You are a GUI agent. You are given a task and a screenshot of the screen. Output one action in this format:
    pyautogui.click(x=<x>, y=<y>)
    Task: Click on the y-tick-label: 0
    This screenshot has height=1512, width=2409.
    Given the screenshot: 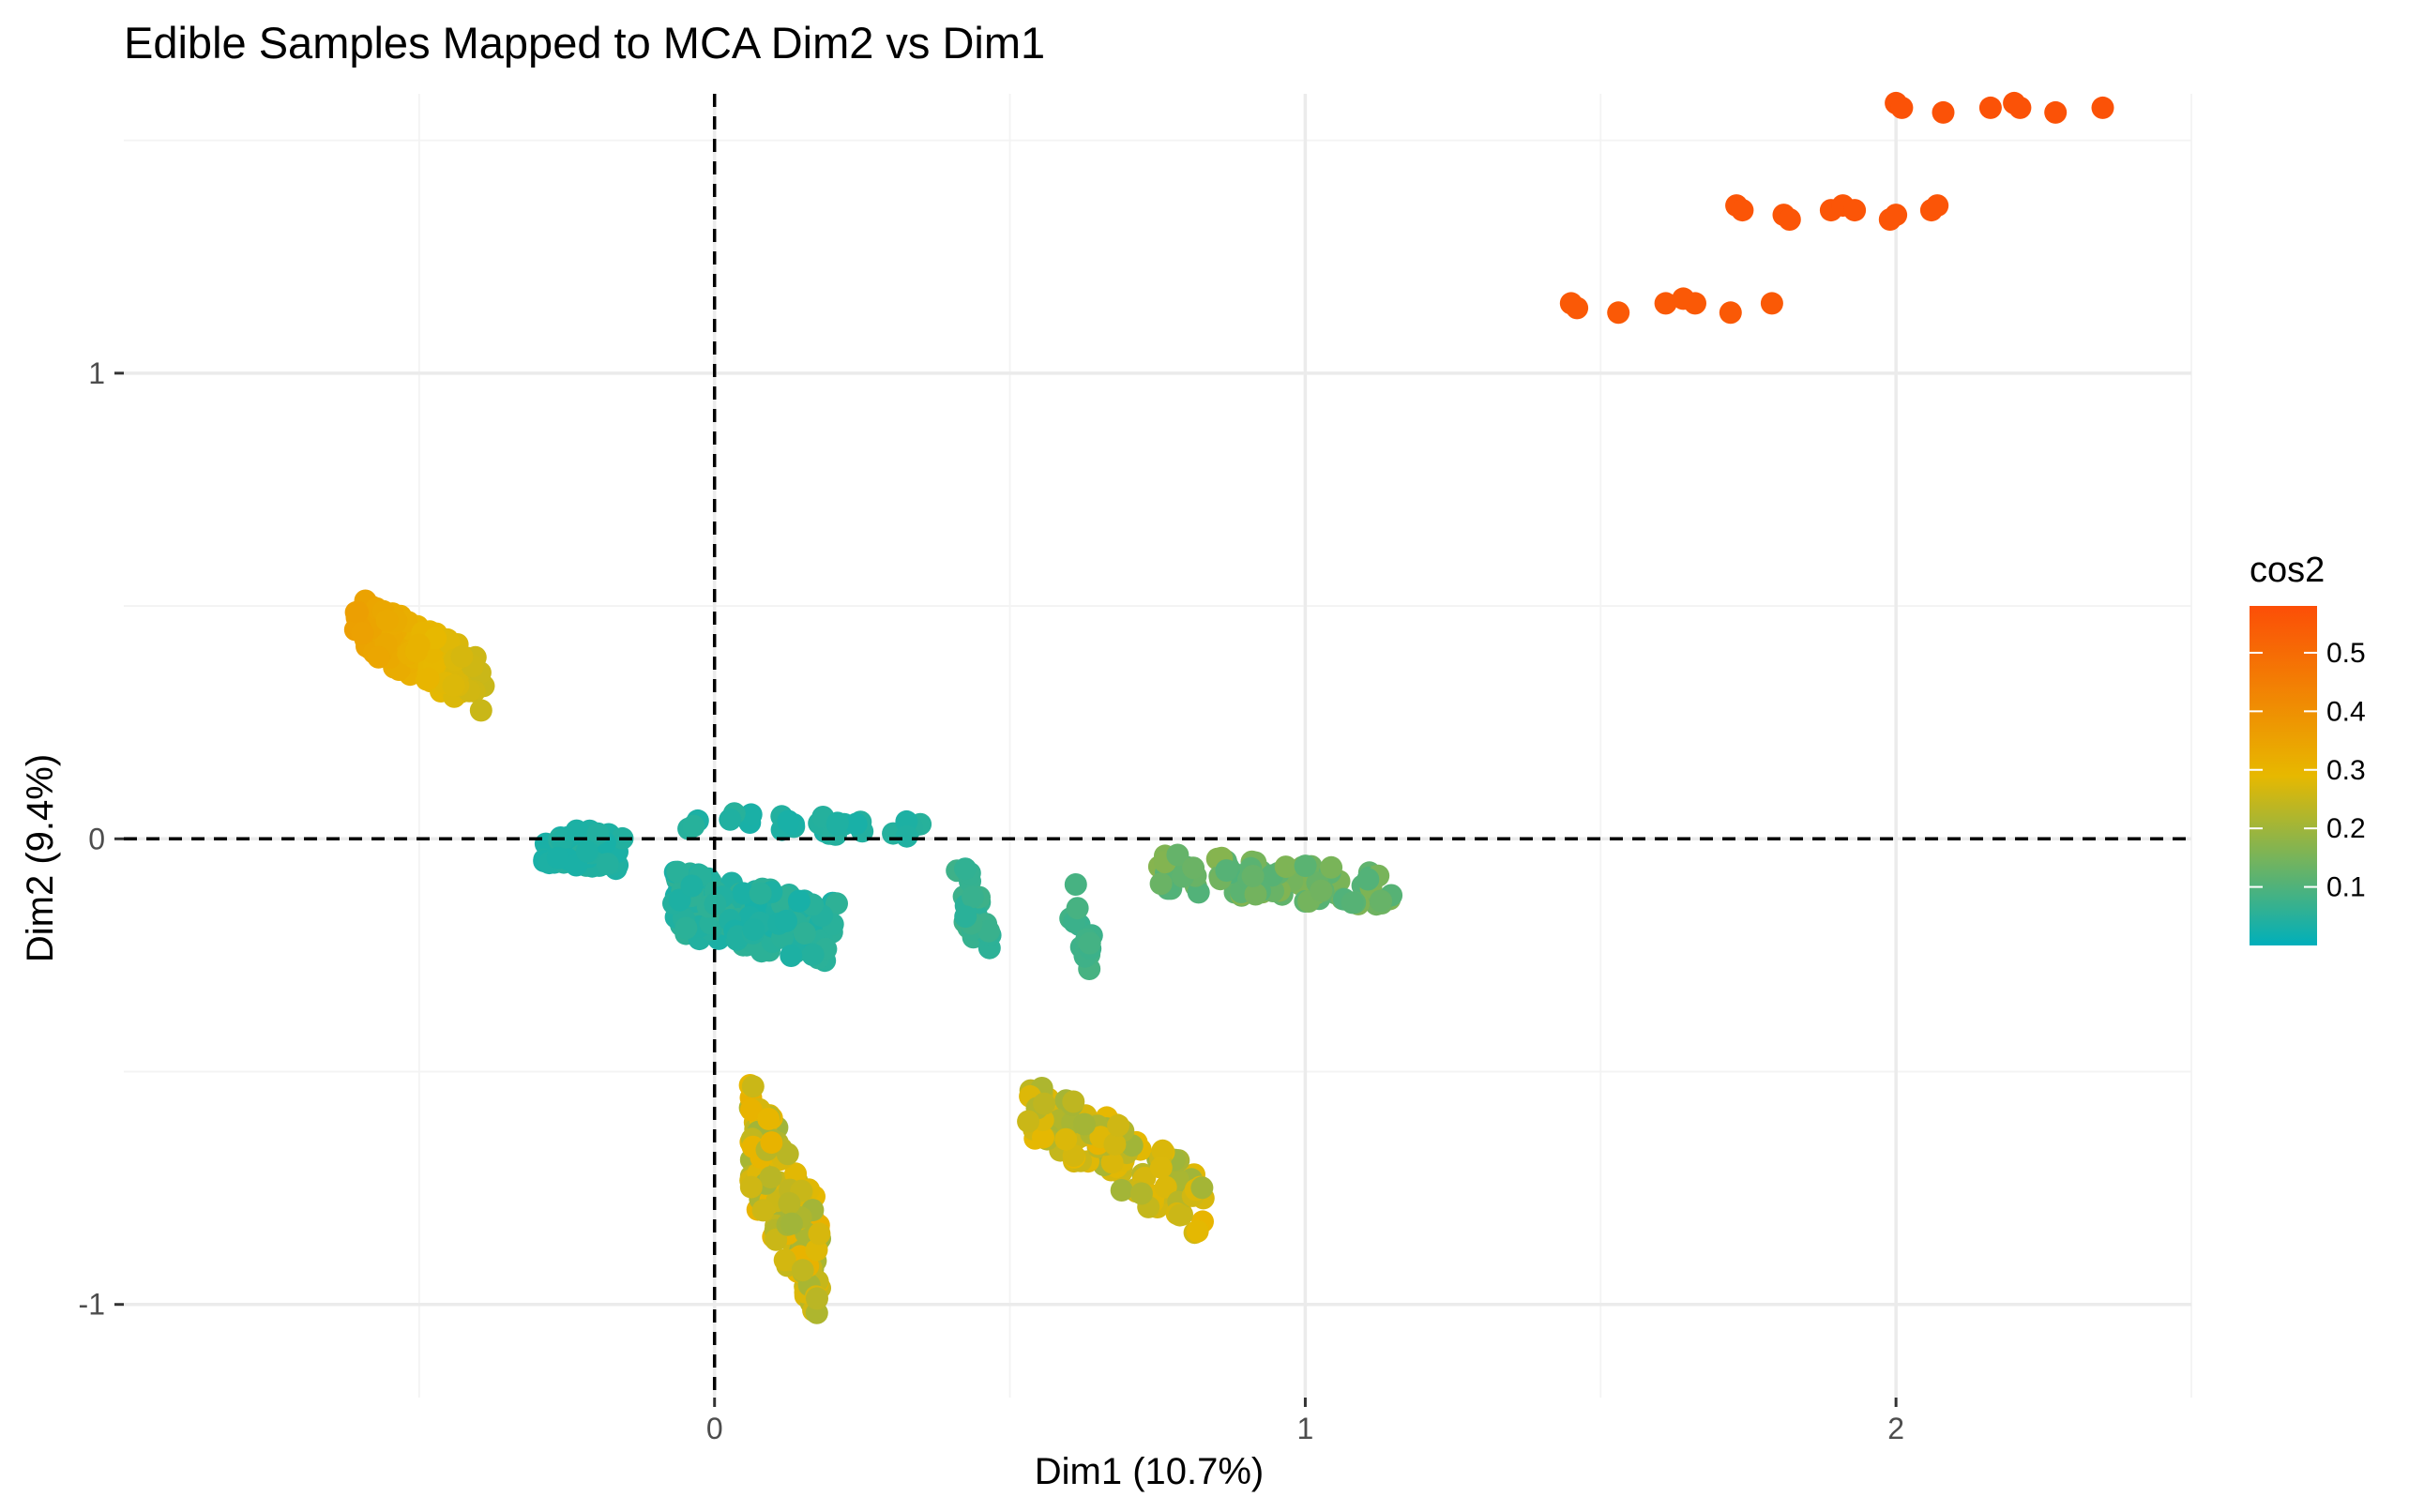 What is the action you would take?
    pyautogui.click(x=96, y=838)
    